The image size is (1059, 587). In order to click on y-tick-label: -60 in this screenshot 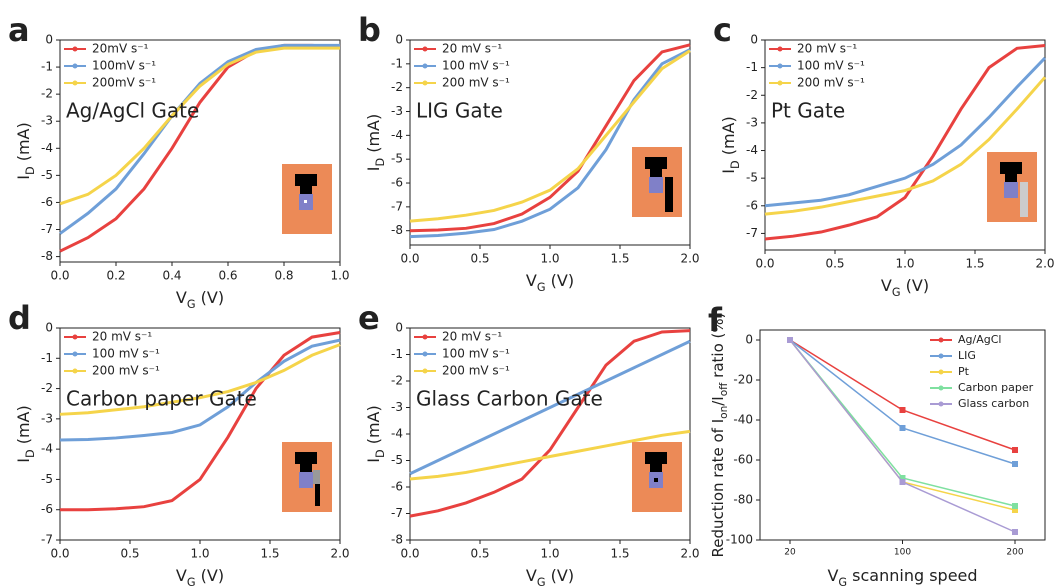, I will do `click(743, 460)`.